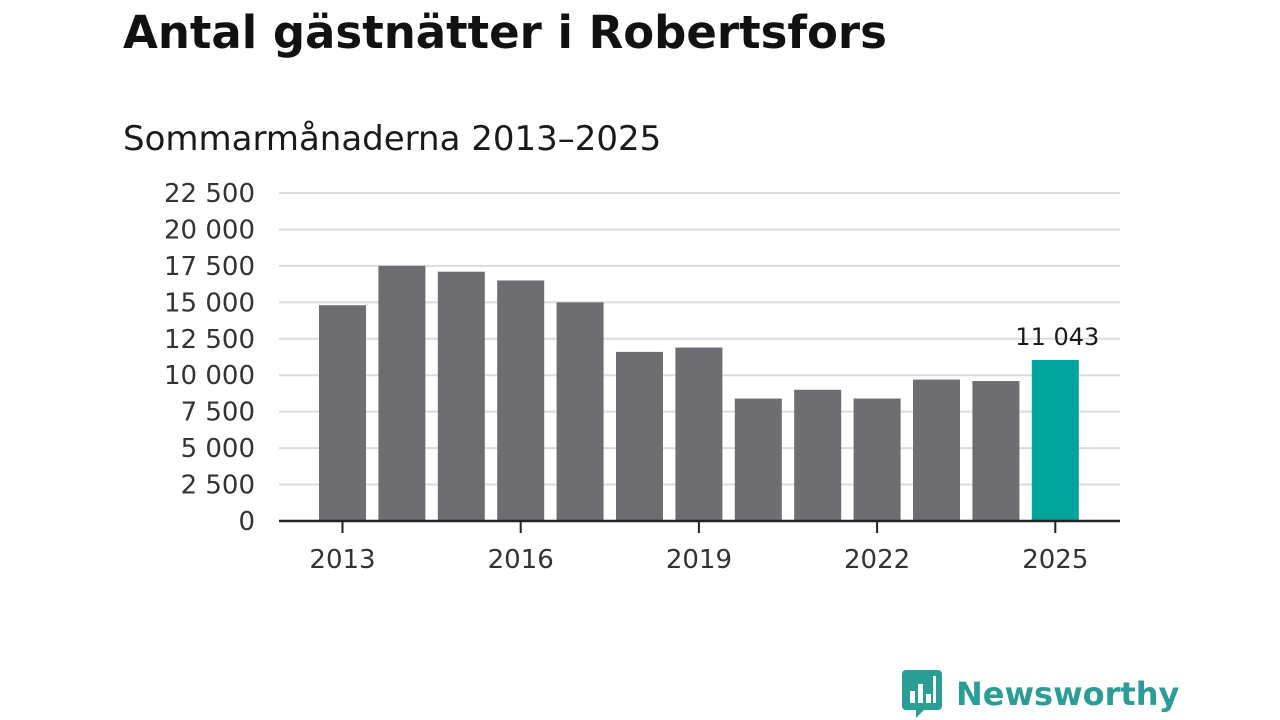 Image resolution: width=1280 pixels, height=720 pixels. What do you see at coordinates (1068, 694) in the screenshot?
I see `brand-name: Newsworthy` at bounding box center [1068, 694].